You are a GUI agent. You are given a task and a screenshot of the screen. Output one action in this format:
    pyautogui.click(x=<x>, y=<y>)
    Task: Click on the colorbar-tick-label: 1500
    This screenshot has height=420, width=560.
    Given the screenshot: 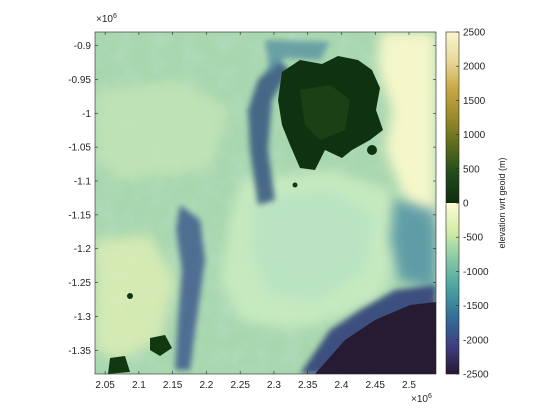 What is the action you would take?
    pyautogui.click(x=474, y=101)
    